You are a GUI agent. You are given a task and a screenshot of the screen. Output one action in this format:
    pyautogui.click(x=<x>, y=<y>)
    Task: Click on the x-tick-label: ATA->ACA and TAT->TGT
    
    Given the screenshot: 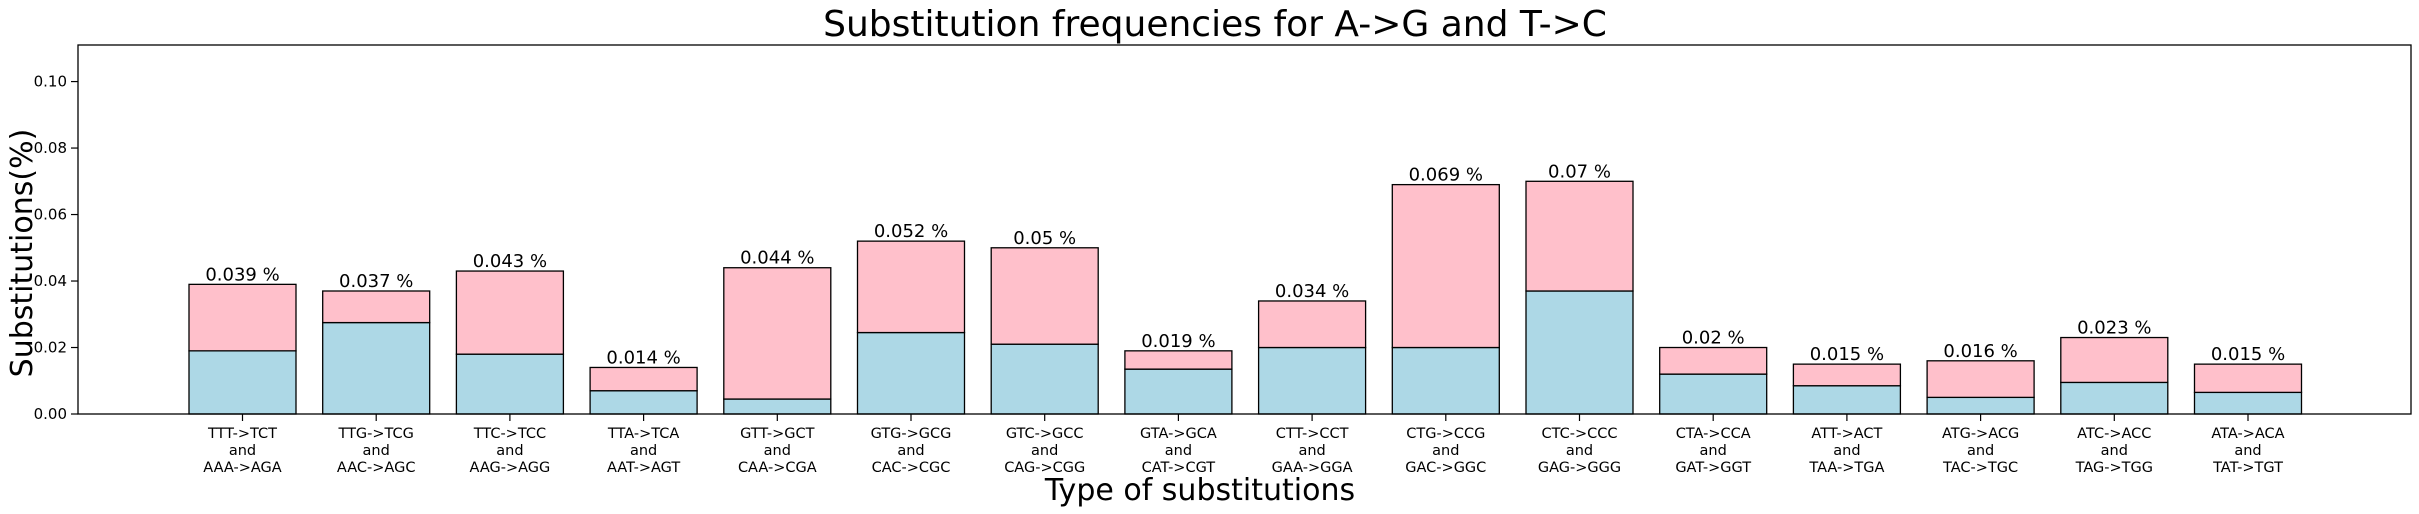 What is the action you would take?
    pyautogui.click(x=2247, y=451)
    